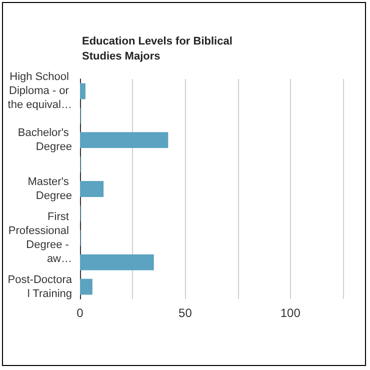  Describe the element at coordinates (159, 49) in the screenshot. I see `chart-title: Education Levels for Biblical Studies Majors` at that location.